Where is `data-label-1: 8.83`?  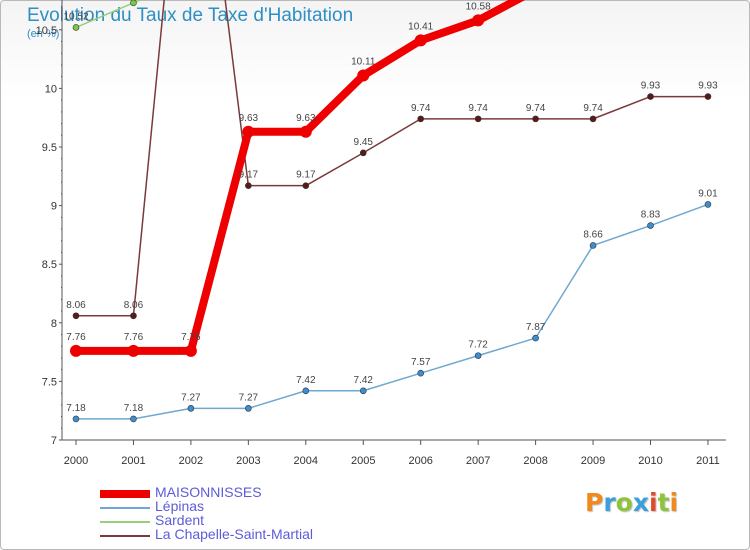 data-label-1: 8.83 is located at coordinates (651, 215).